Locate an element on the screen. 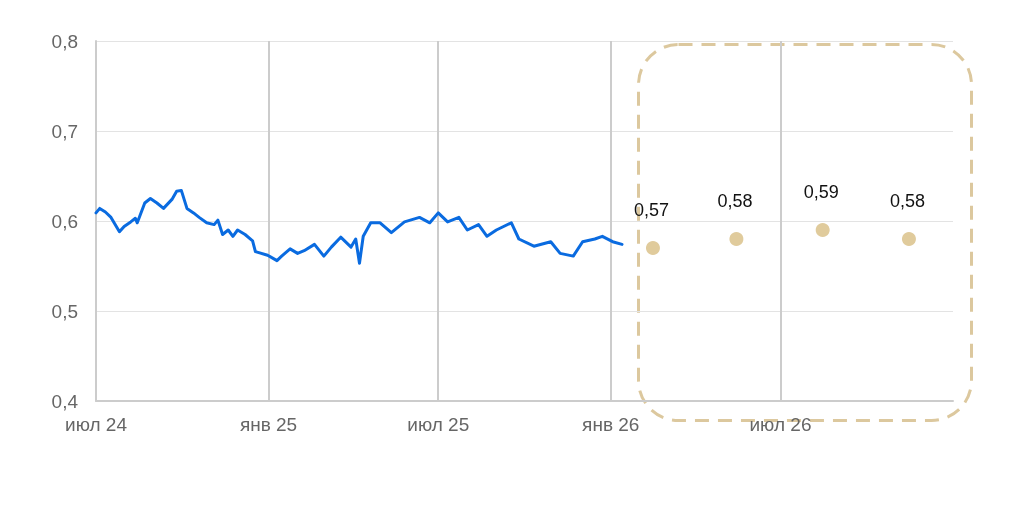 The height and width of the screenshot is (512, 1024). x-tick-label: июл 26 is located at coordinates (780, 424).